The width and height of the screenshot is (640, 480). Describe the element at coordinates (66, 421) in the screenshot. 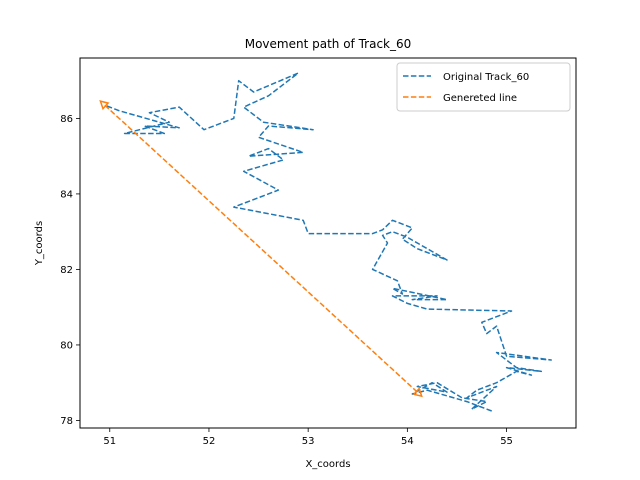

I see `y-tick-label: 78` at that location.